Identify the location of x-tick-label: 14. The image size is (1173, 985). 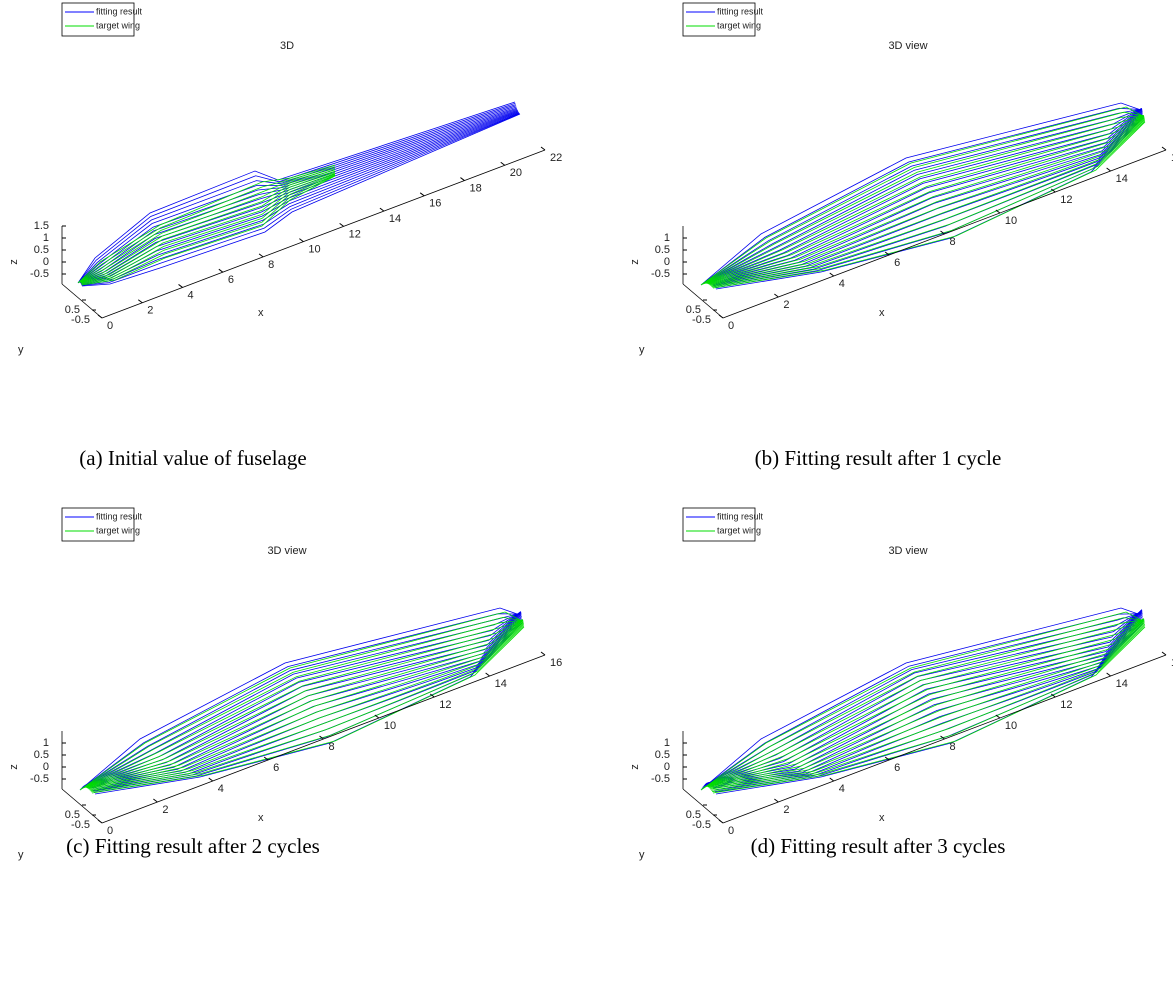
(1122, 179).